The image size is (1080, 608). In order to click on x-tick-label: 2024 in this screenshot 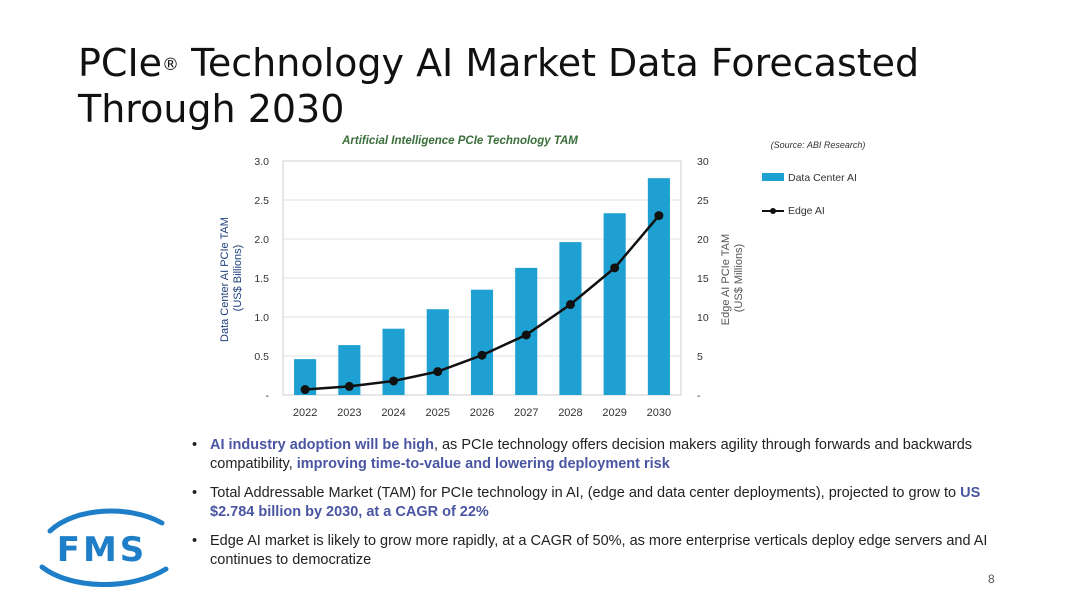, I will do `click(393, 413)`.